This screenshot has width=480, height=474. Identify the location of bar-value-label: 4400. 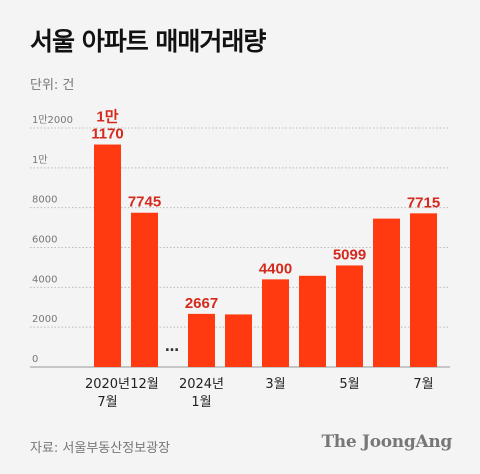
(275, 268).